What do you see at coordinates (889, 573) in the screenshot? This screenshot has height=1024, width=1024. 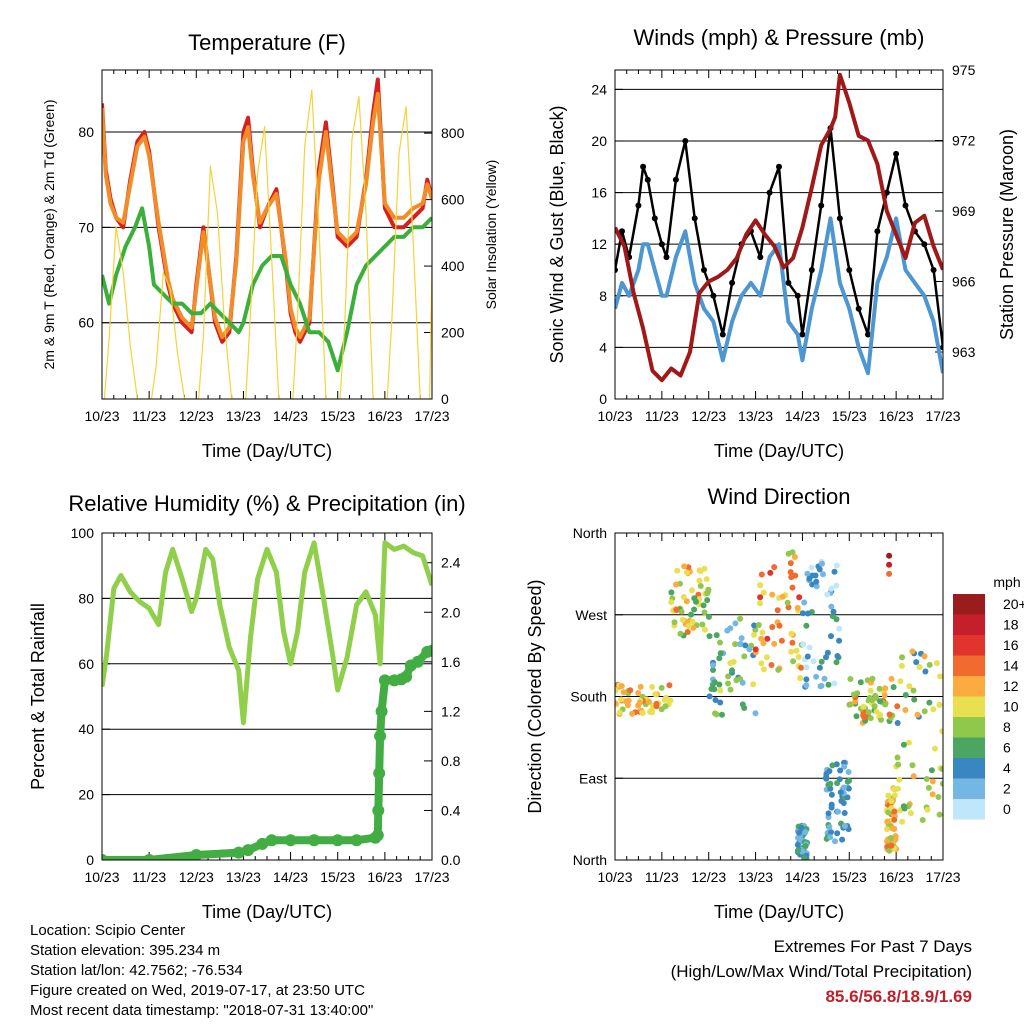 I see `direction-point-high` at bounding box center [889, 573].